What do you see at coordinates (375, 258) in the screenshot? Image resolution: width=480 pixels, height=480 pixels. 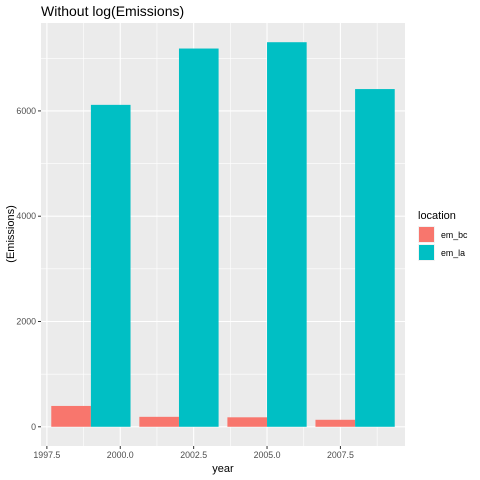 I see `bar-em_la-2008` at bounding box center [375, 258].